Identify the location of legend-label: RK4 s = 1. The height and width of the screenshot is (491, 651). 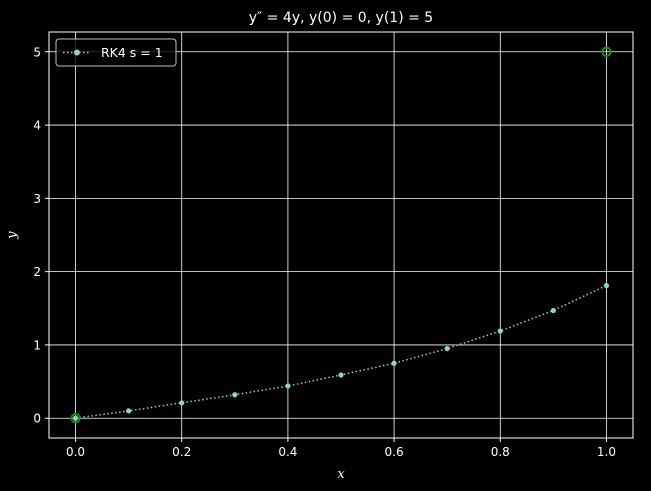
(132, 52).